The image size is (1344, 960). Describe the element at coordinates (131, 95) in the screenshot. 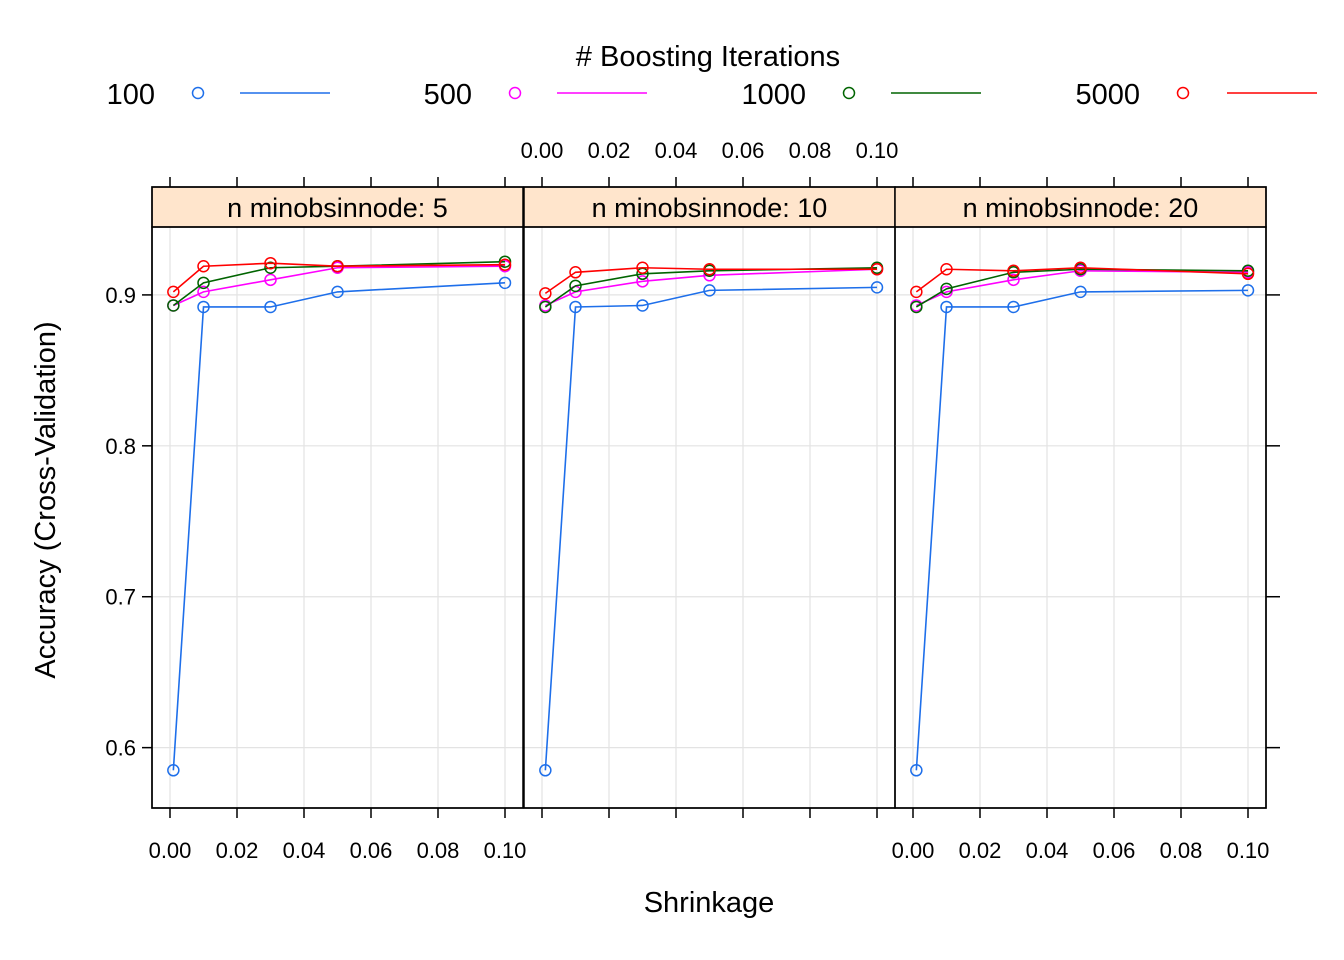

I see `legend-label: 100` at that location.